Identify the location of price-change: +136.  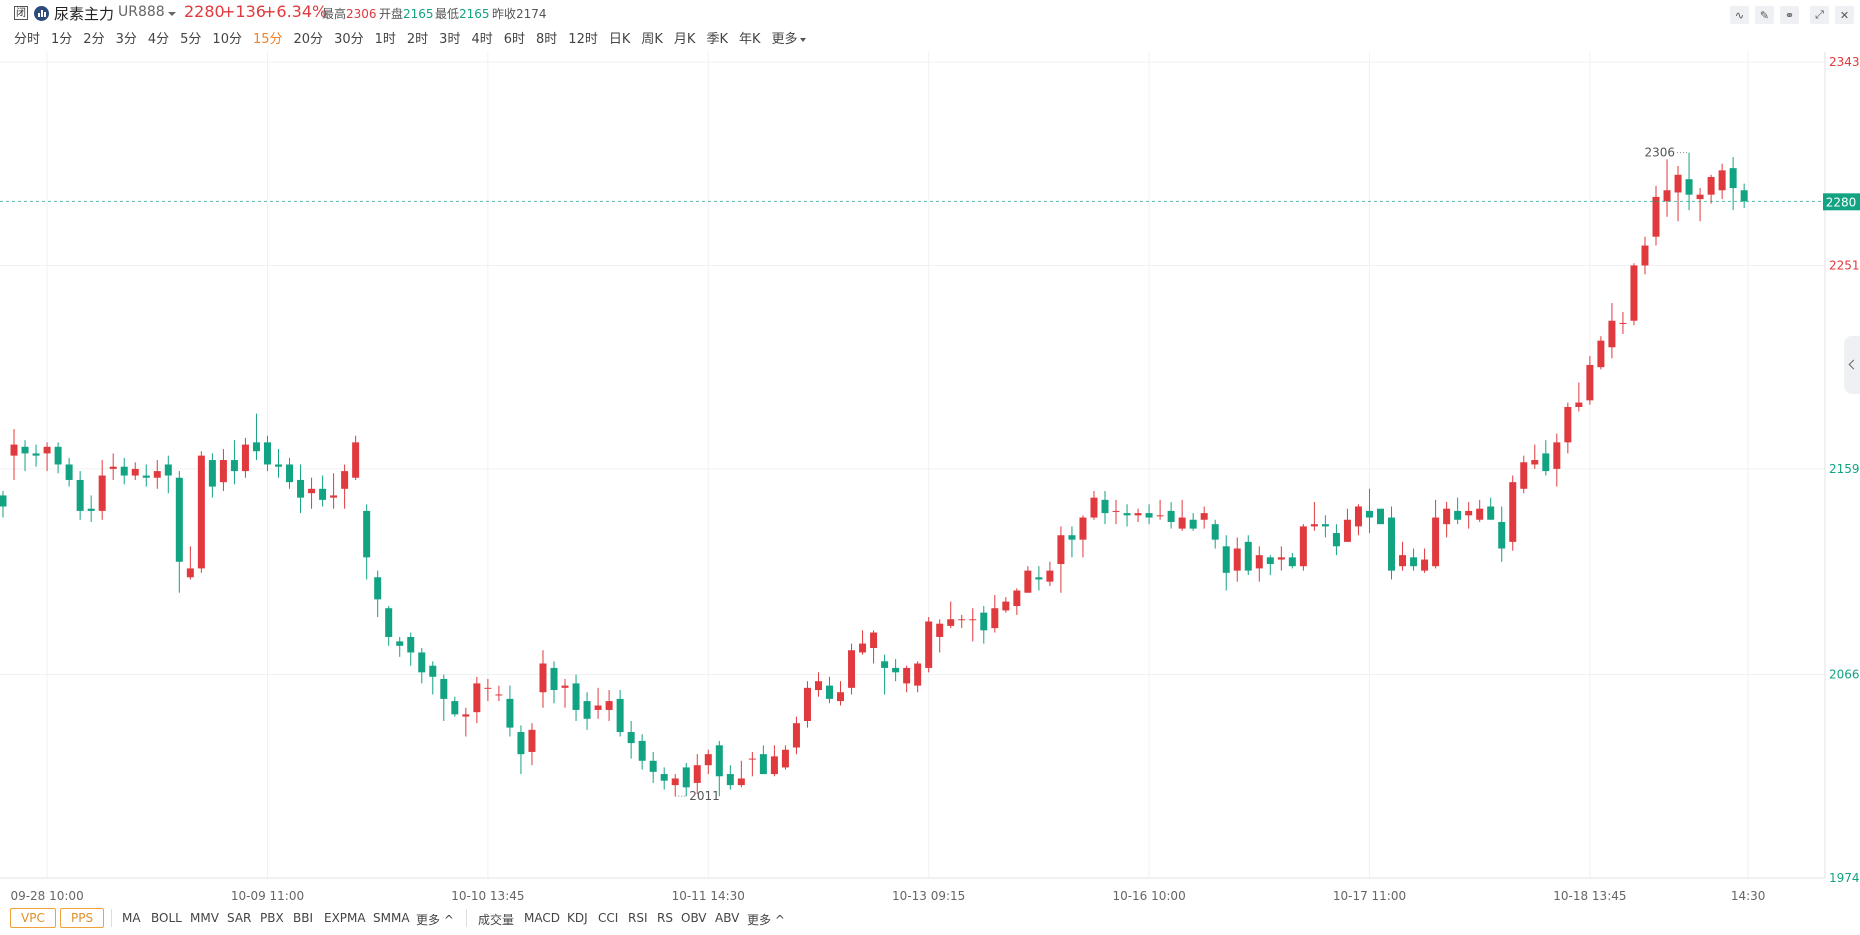
(244, 11).